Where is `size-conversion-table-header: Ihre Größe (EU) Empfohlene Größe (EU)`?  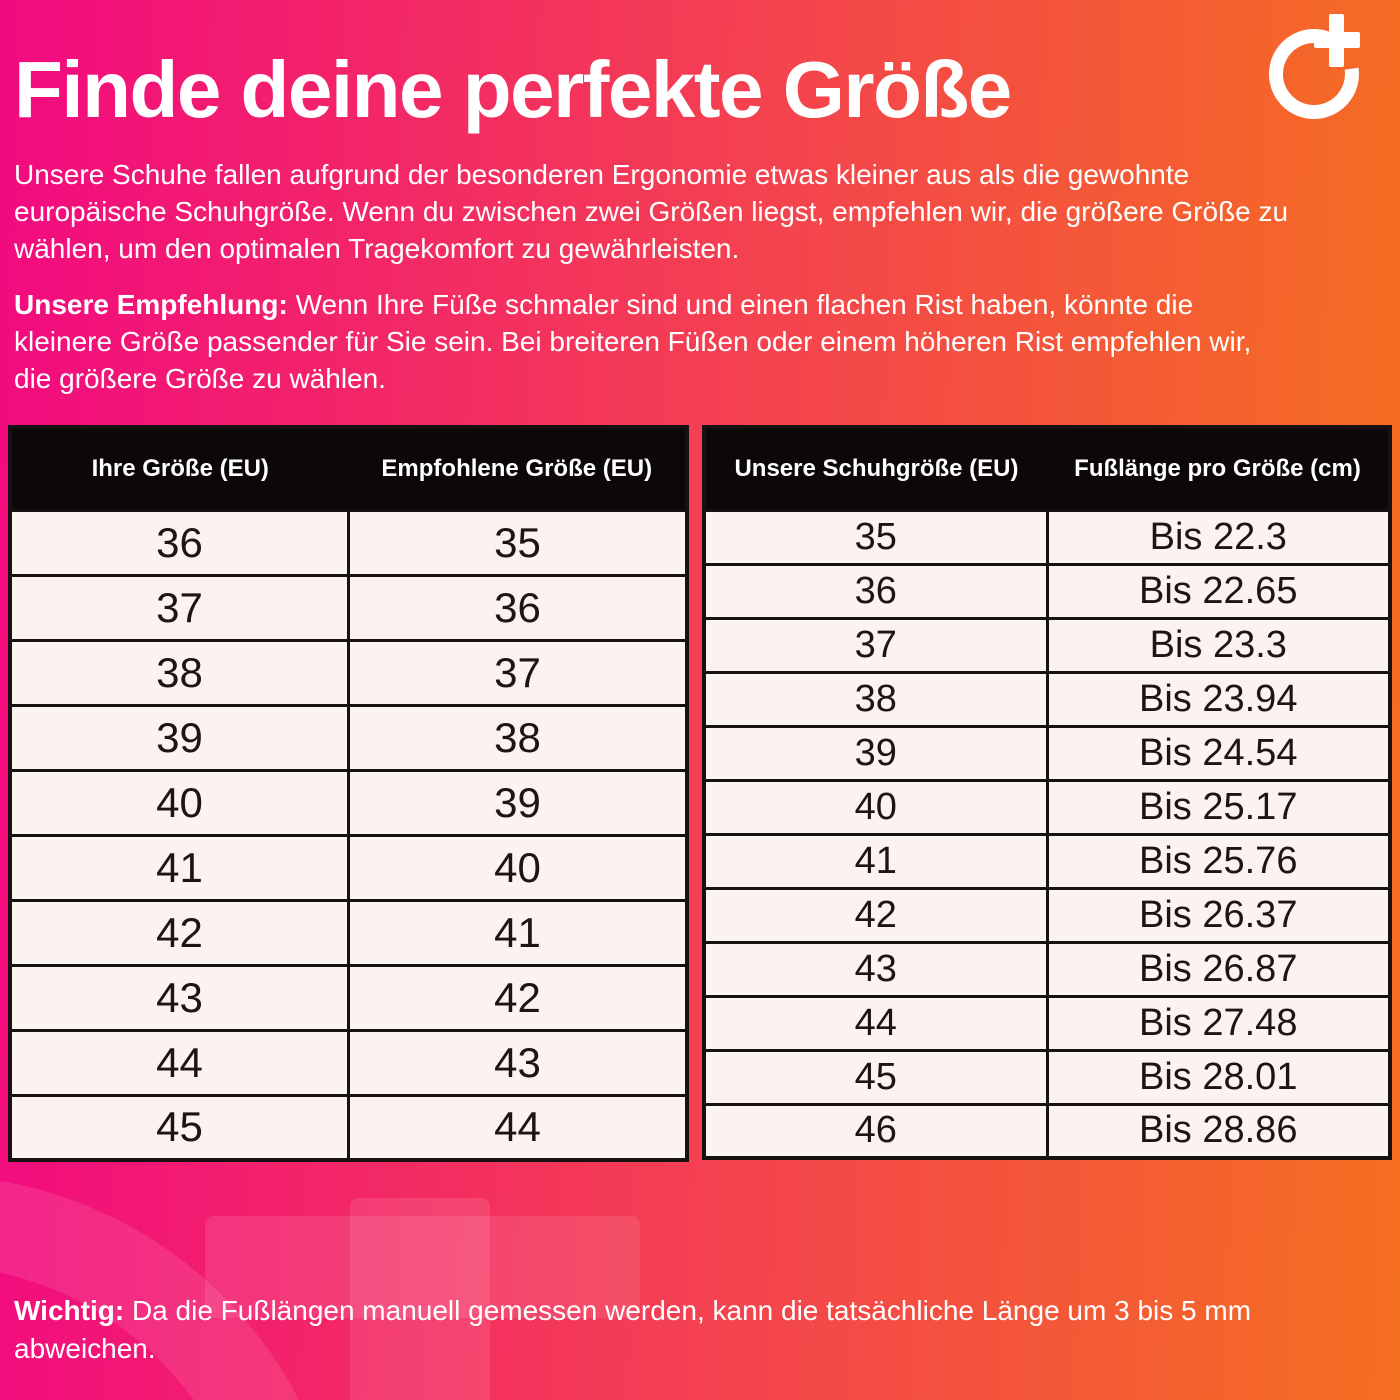
size-conversion-table-header: Ihre Größe (EU) Empfohlene Größe (EU) is located at coordinates (348, 468).